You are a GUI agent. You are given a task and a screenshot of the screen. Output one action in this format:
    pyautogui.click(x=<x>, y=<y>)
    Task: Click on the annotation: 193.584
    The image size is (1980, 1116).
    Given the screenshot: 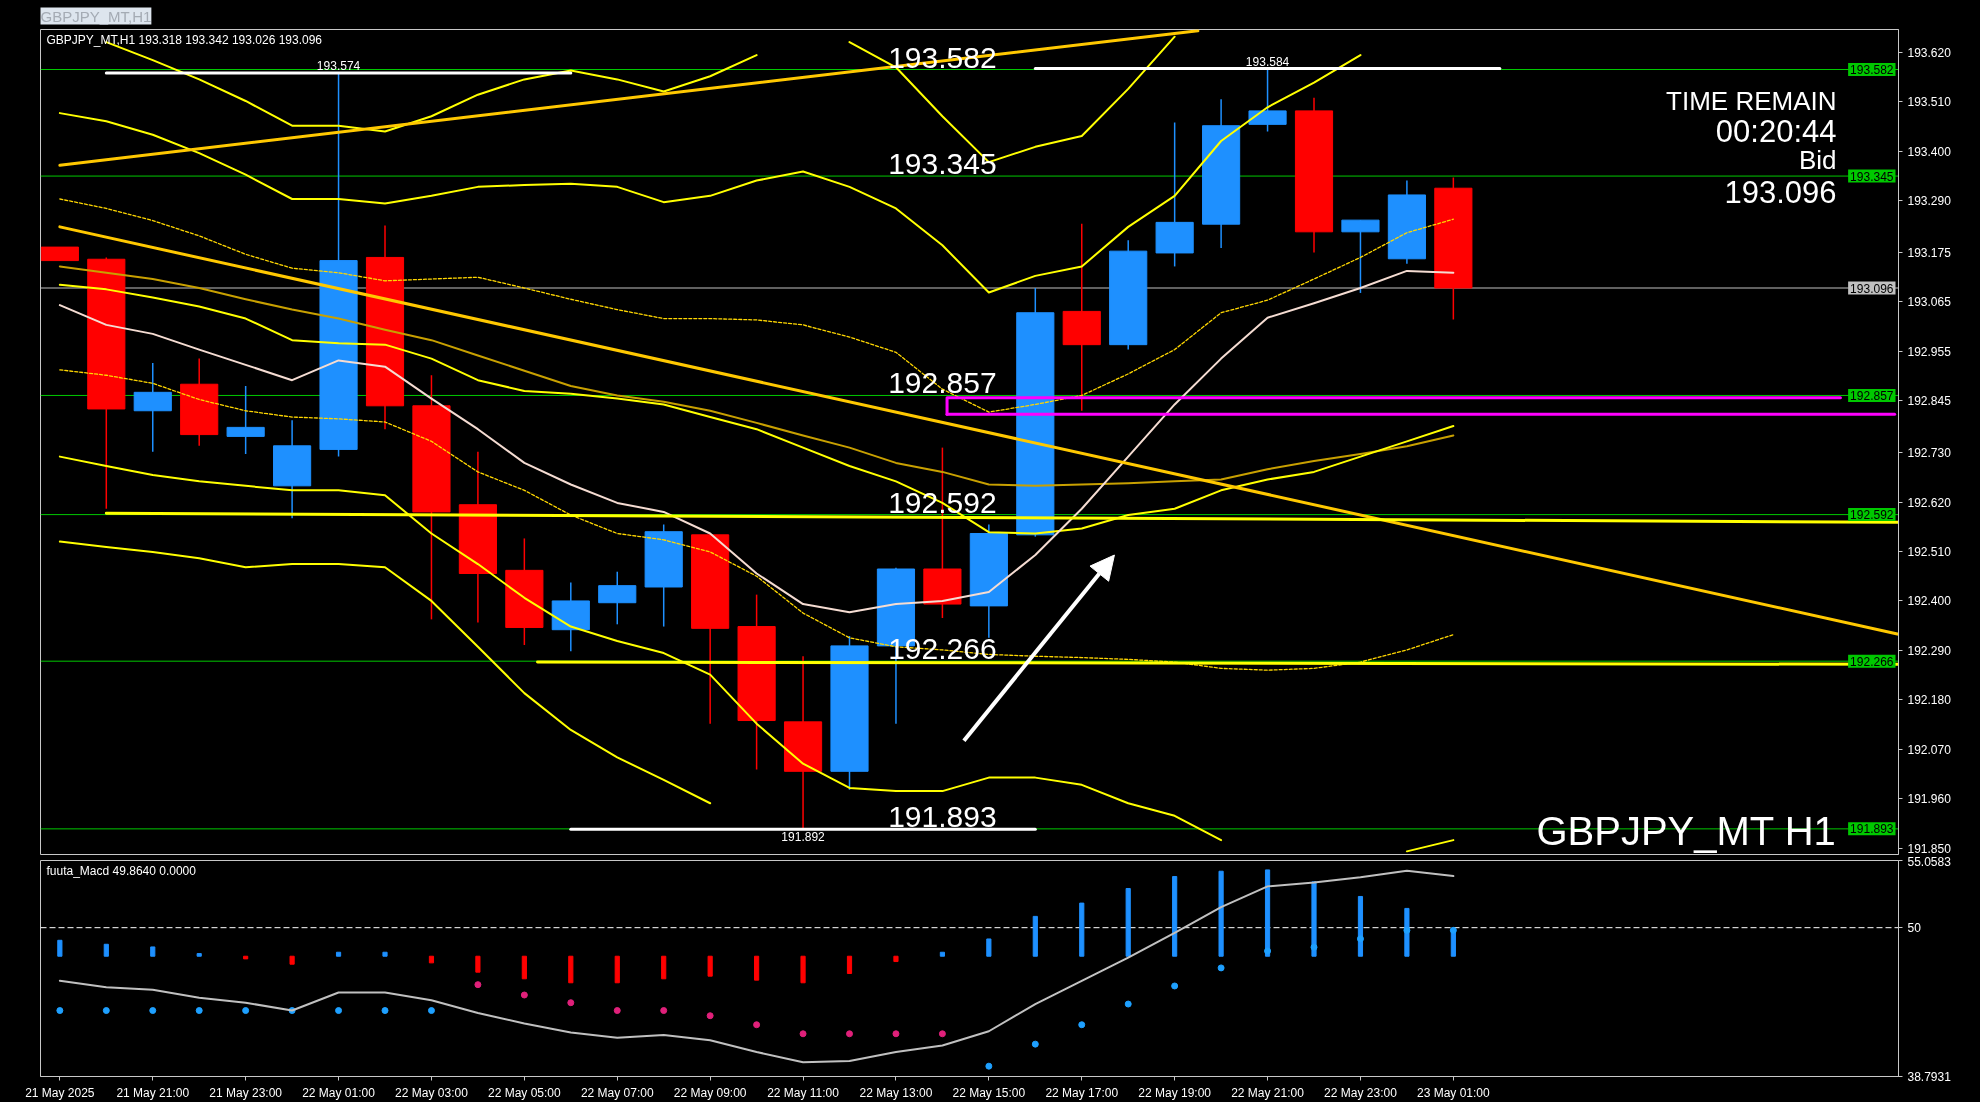 What is the action you would take?
    pyautogui.click(x=1267, y=61)
    